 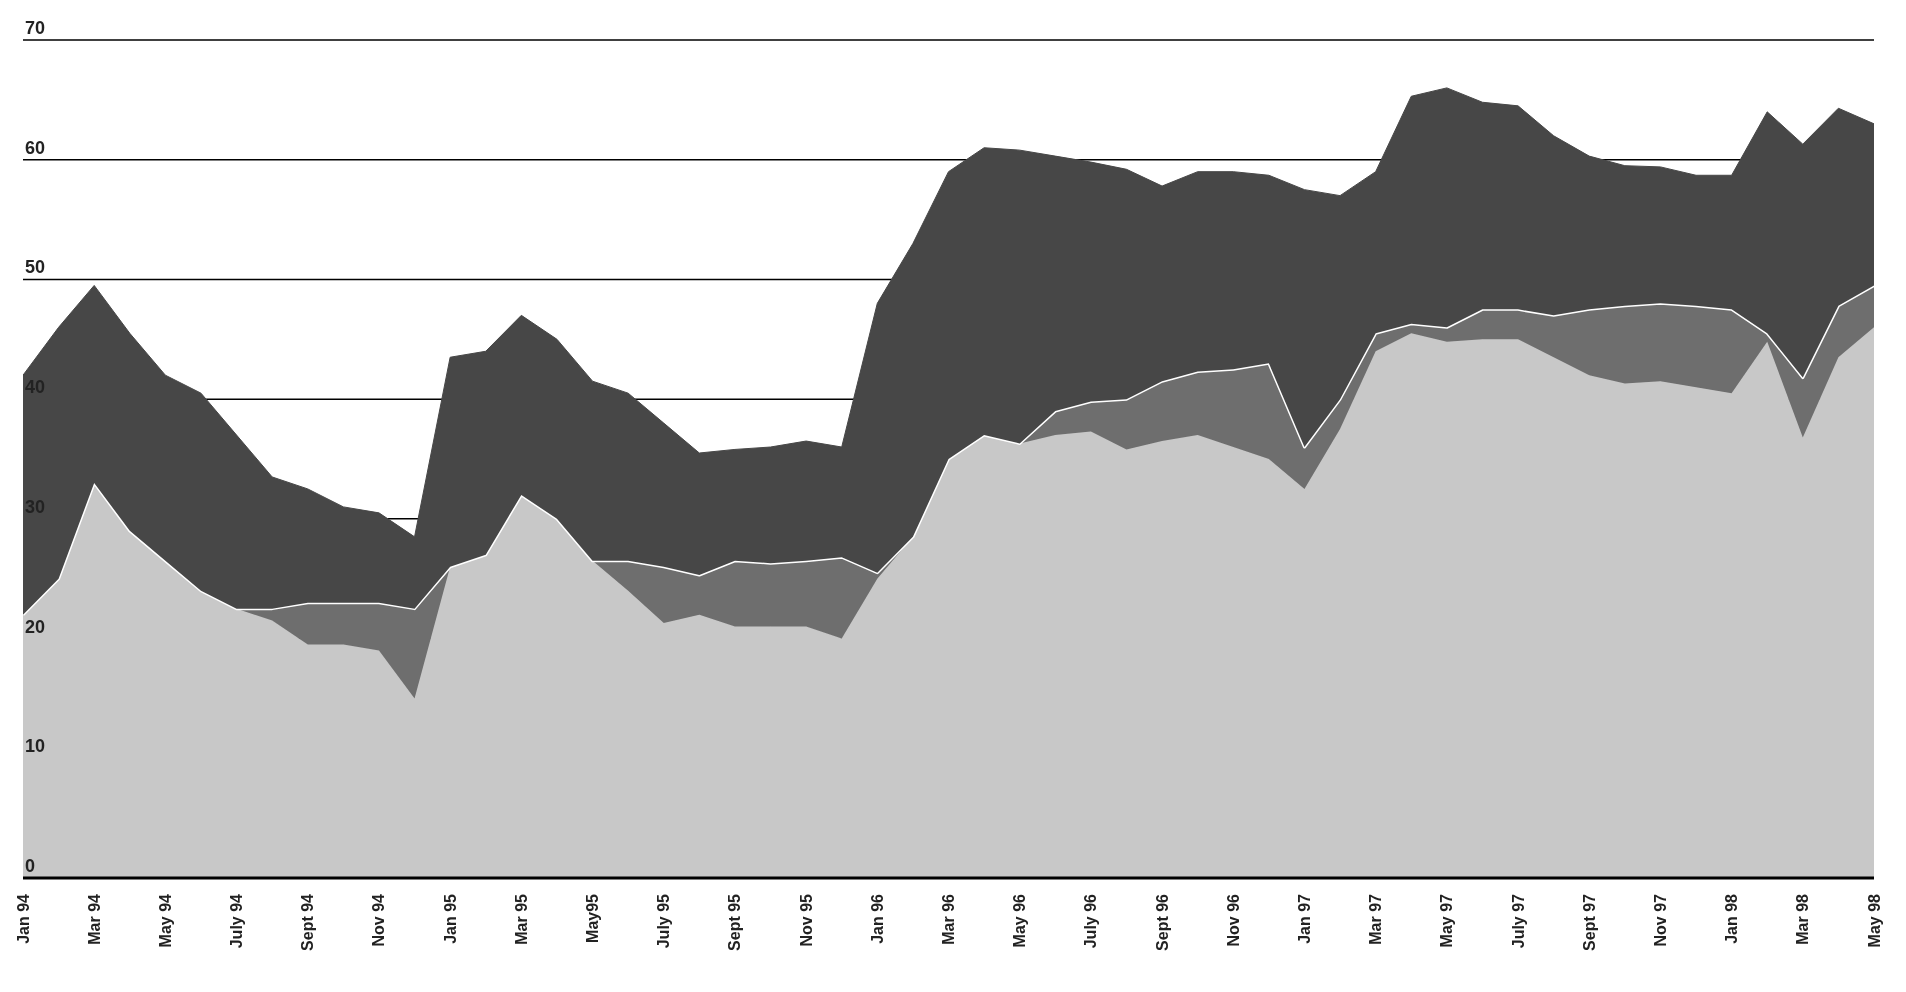 What do you see at coordinates (308, 922) in the screenshot?
I see `x-tick-label: Sept 94` at bounding box center [308, 922].